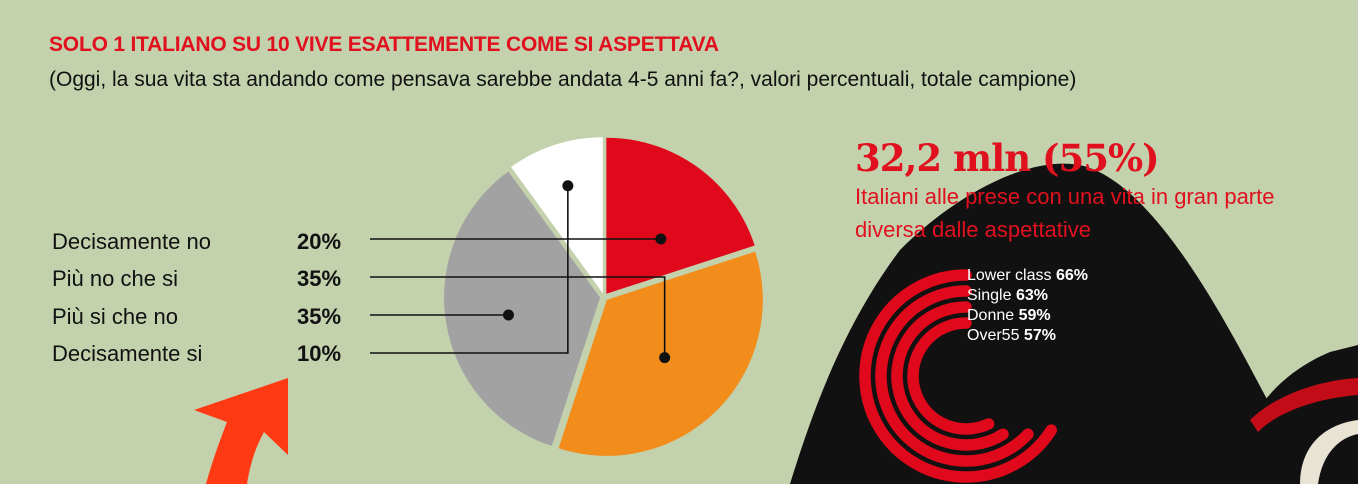  I want to click on leader-dot-piu-si-che-no, so click(508, 315).